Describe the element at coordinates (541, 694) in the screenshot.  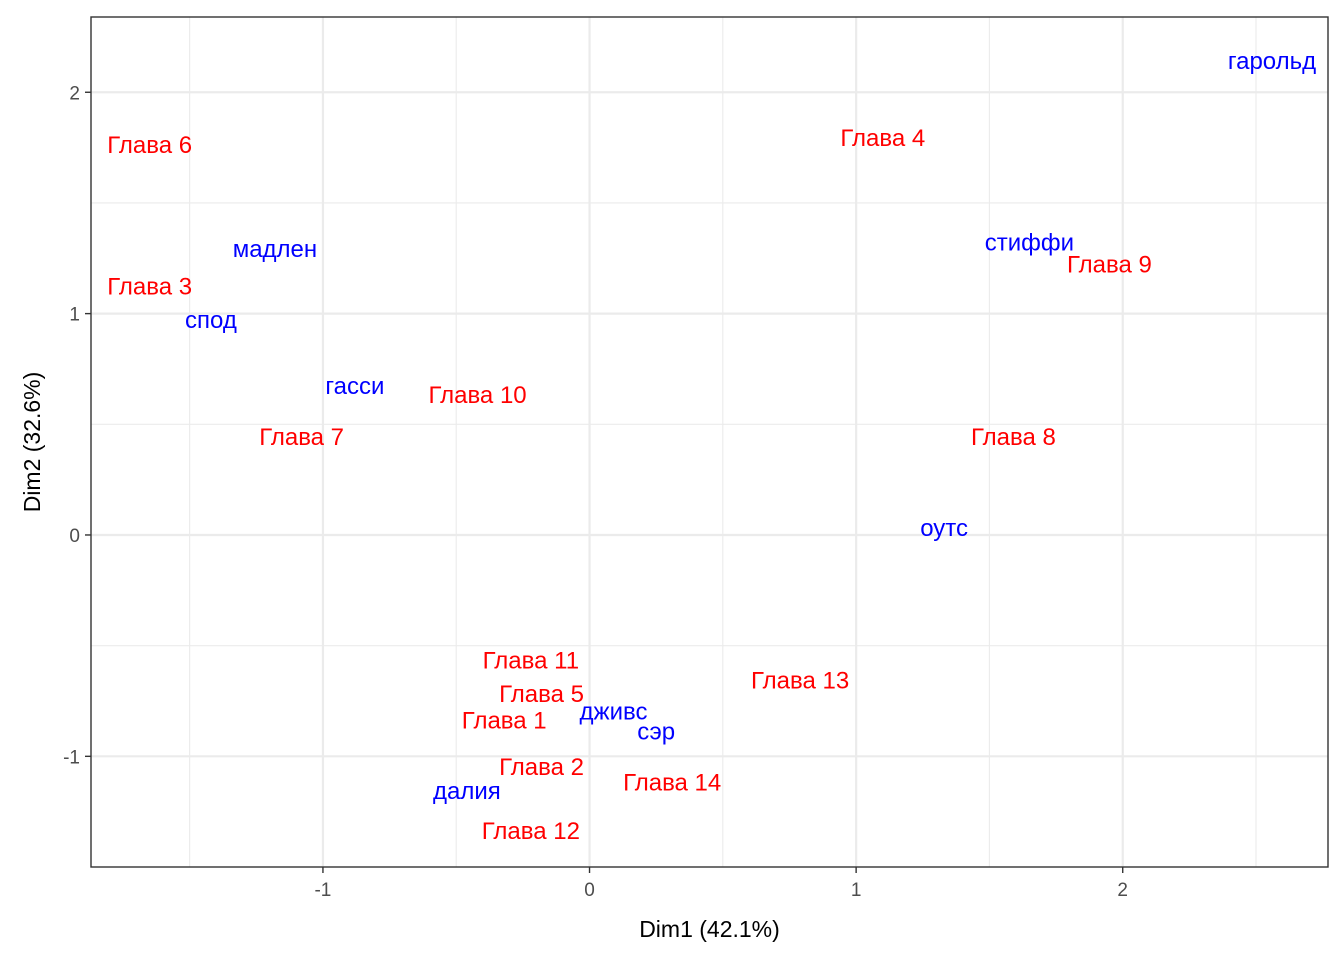
I see `point-label: Глава 5` at that location.